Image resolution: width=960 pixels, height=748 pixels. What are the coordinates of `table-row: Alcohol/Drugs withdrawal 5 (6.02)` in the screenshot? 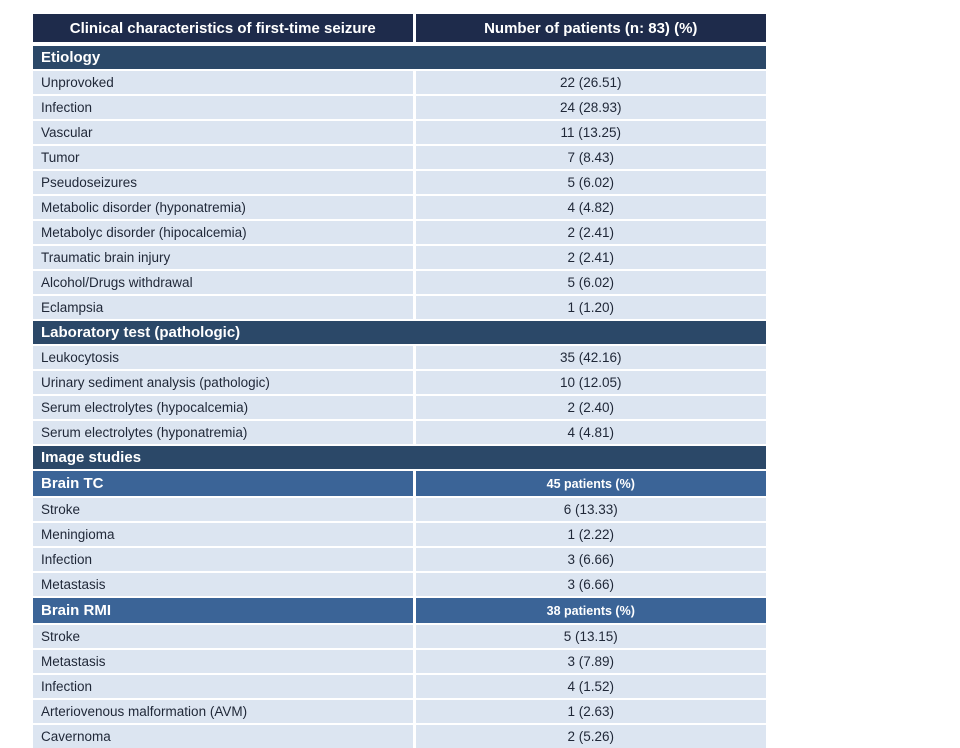 It's located at (399, 282).